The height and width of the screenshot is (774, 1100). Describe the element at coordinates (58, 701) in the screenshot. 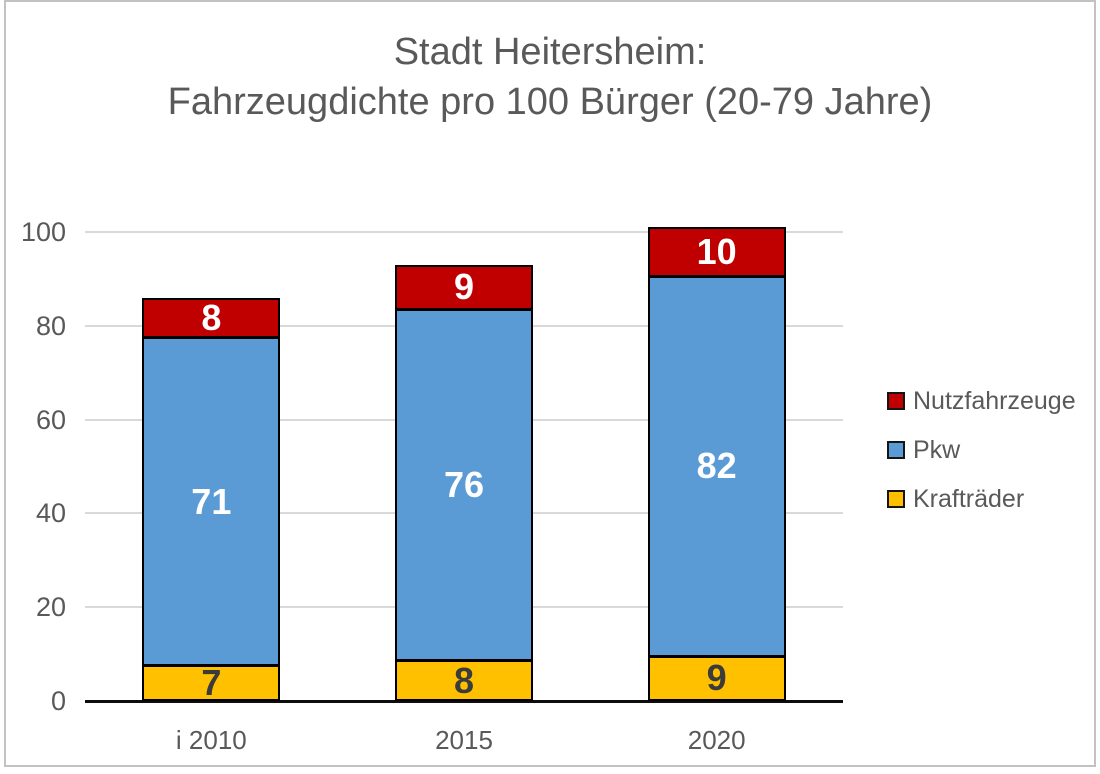

I see `y-axis-tick-label: 0` at that location.